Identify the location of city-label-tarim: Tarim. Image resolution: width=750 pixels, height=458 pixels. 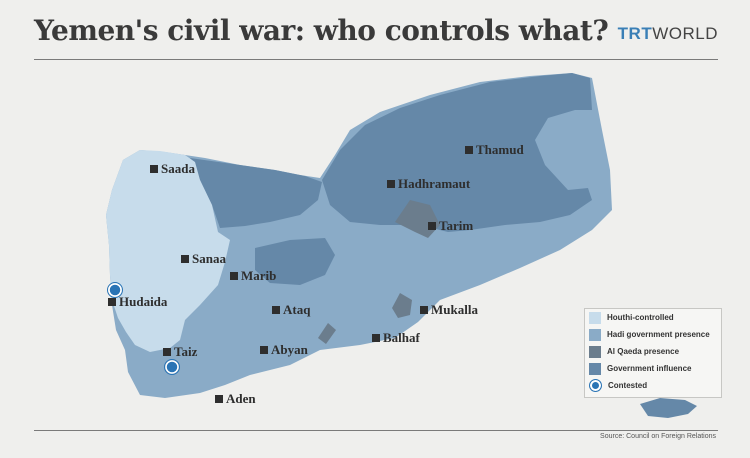
(456, 225).